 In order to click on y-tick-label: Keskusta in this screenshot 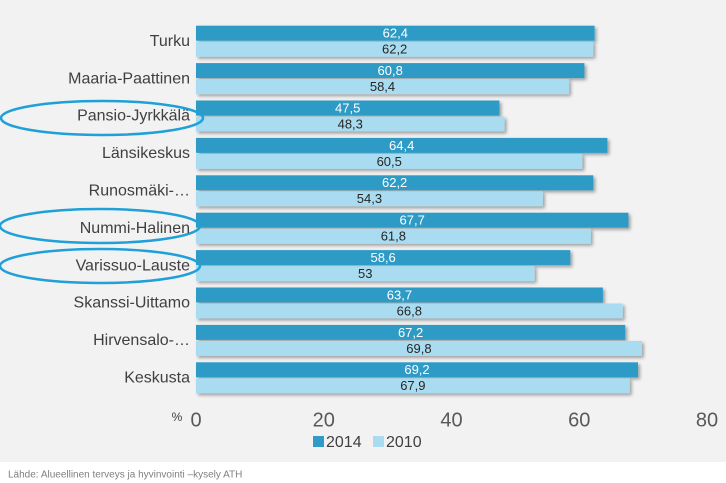, I will do `click(157, 378)`.